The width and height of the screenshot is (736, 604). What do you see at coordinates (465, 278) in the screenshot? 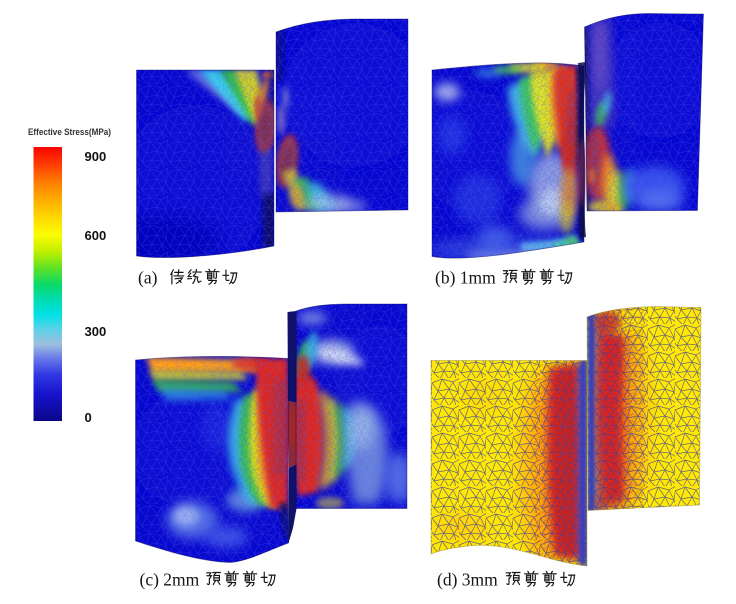
I see `svg-text: (b) 1mm` at bounding box center [465, 278].